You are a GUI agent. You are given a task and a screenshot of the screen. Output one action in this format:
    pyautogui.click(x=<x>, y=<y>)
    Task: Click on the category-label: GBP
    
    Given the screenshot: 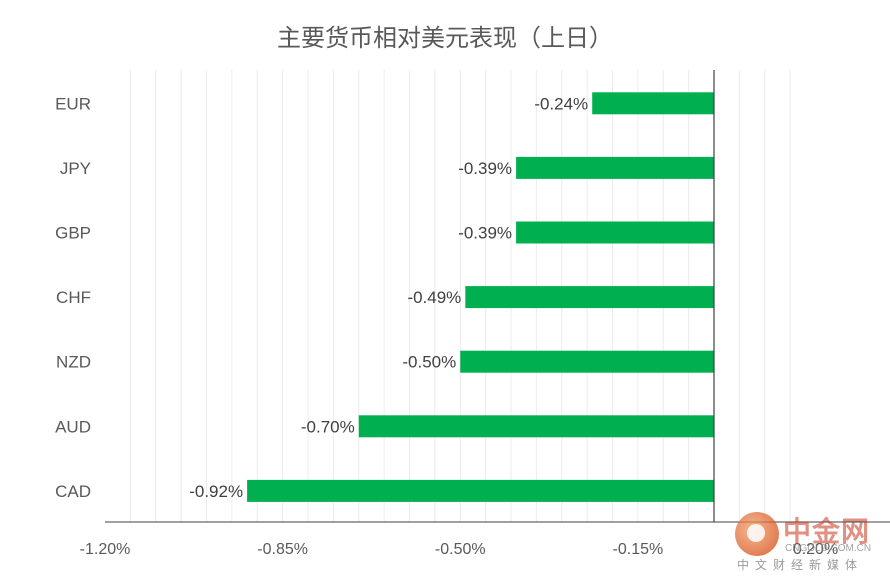 What is the action you would take?
    pyautogui.click(x=73, y=233)
    